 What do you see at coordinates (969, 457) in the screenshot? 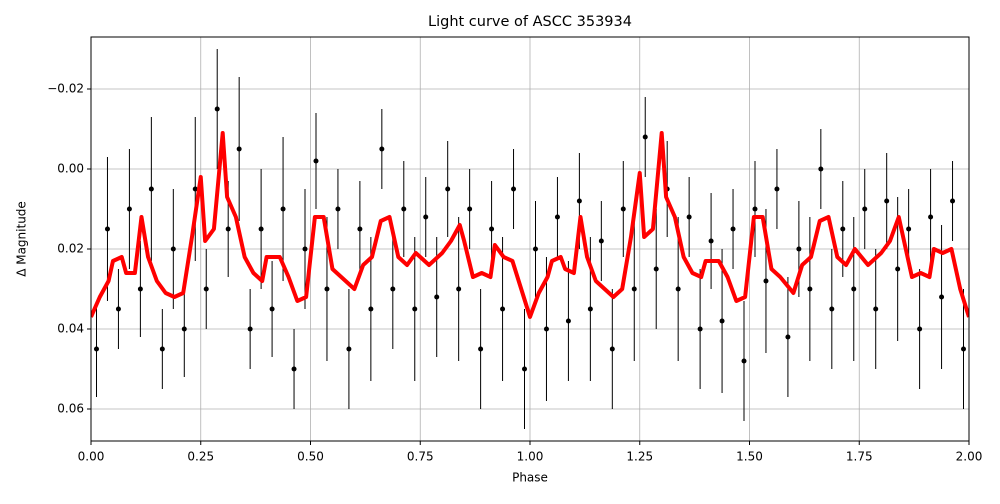
I see `x-tick-label: 2.00` at bounding box center [969, 457].